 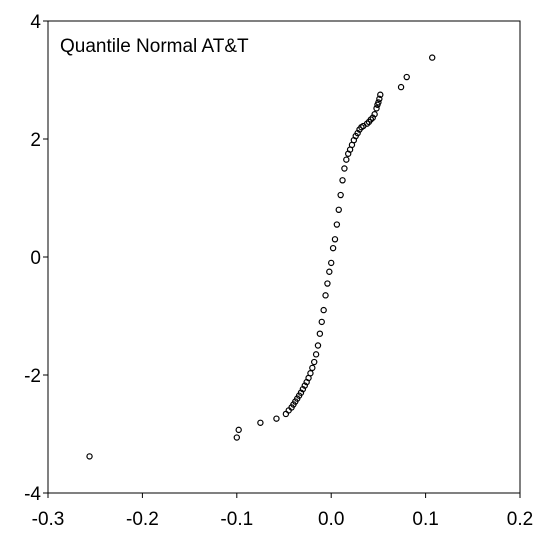 I want to click on x-tick-label: -0.3, so click(x=48, y=519).